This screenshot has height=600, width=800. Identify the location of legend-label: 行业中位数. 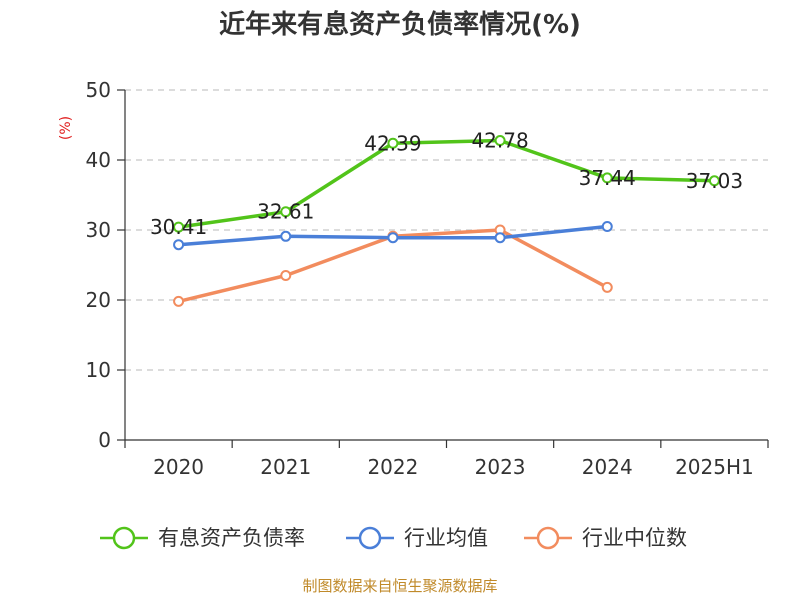
(634, 538).